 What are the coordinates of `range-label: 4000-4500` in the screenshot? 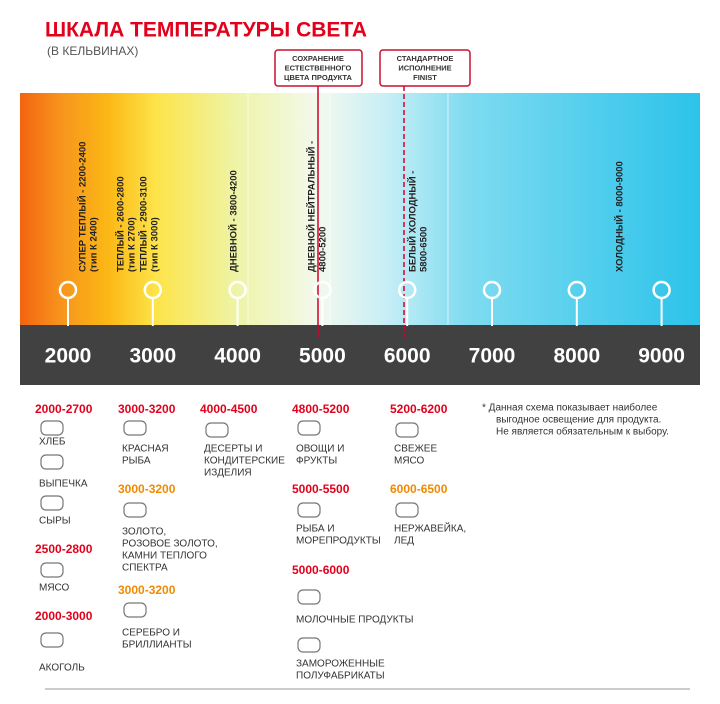 It's located at (229, 409).